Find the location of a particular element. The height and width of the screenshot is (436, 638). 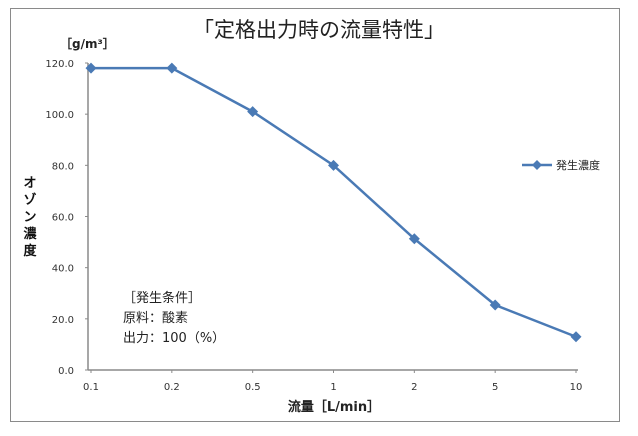

x-tick-label: 2 is located at coordinates (414, 387).